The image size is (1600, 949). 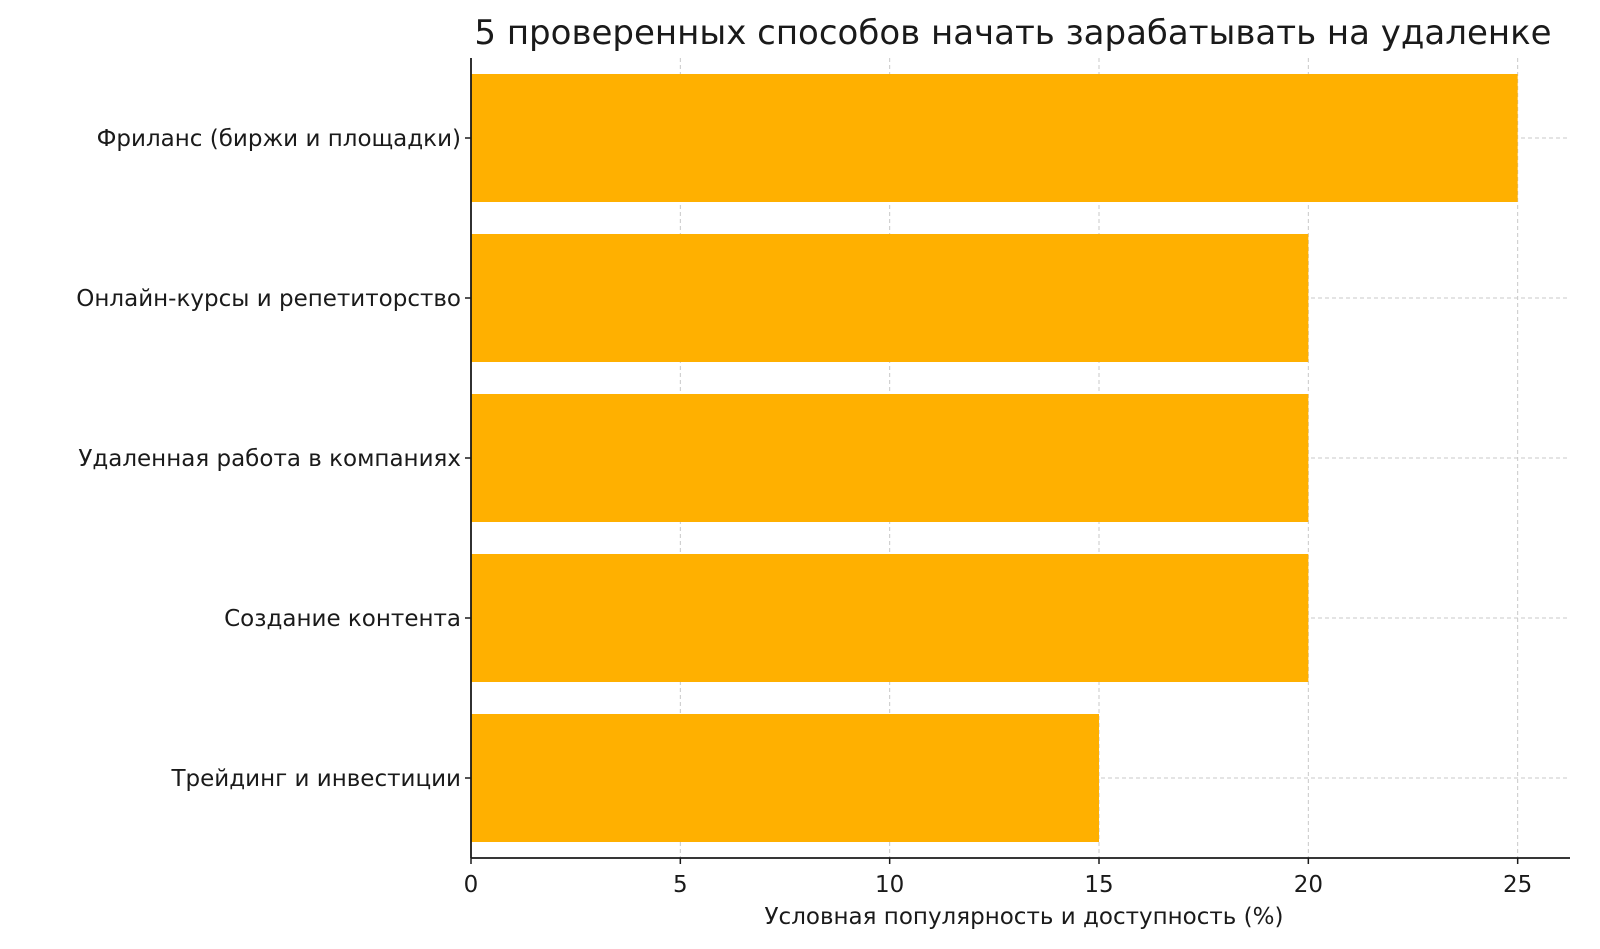 I want to click on category-label: Фриланс (биржи и площадки), so click(x=279, y=139).